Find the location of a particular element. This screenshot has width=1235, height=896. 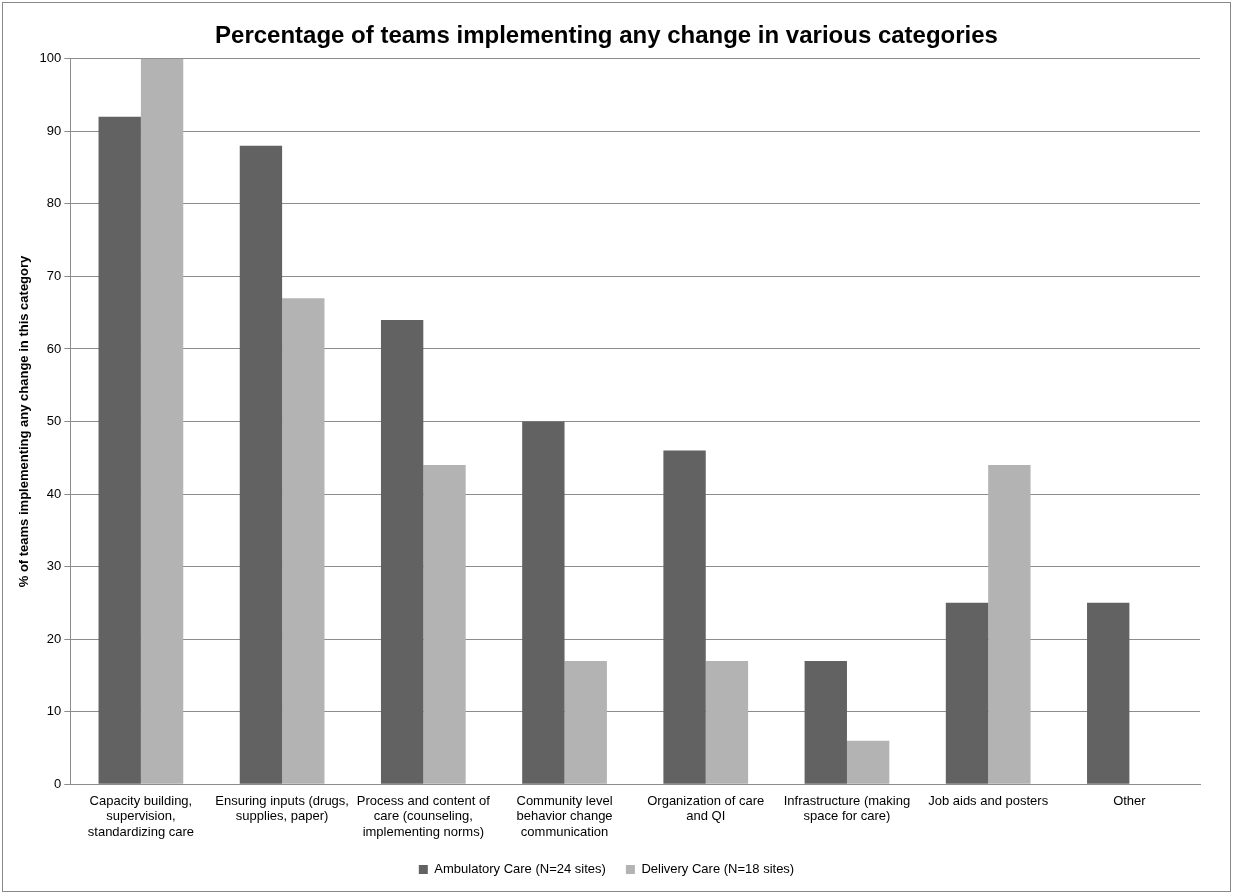

y-tick-label: 50 is located at coordinates (54, 421).